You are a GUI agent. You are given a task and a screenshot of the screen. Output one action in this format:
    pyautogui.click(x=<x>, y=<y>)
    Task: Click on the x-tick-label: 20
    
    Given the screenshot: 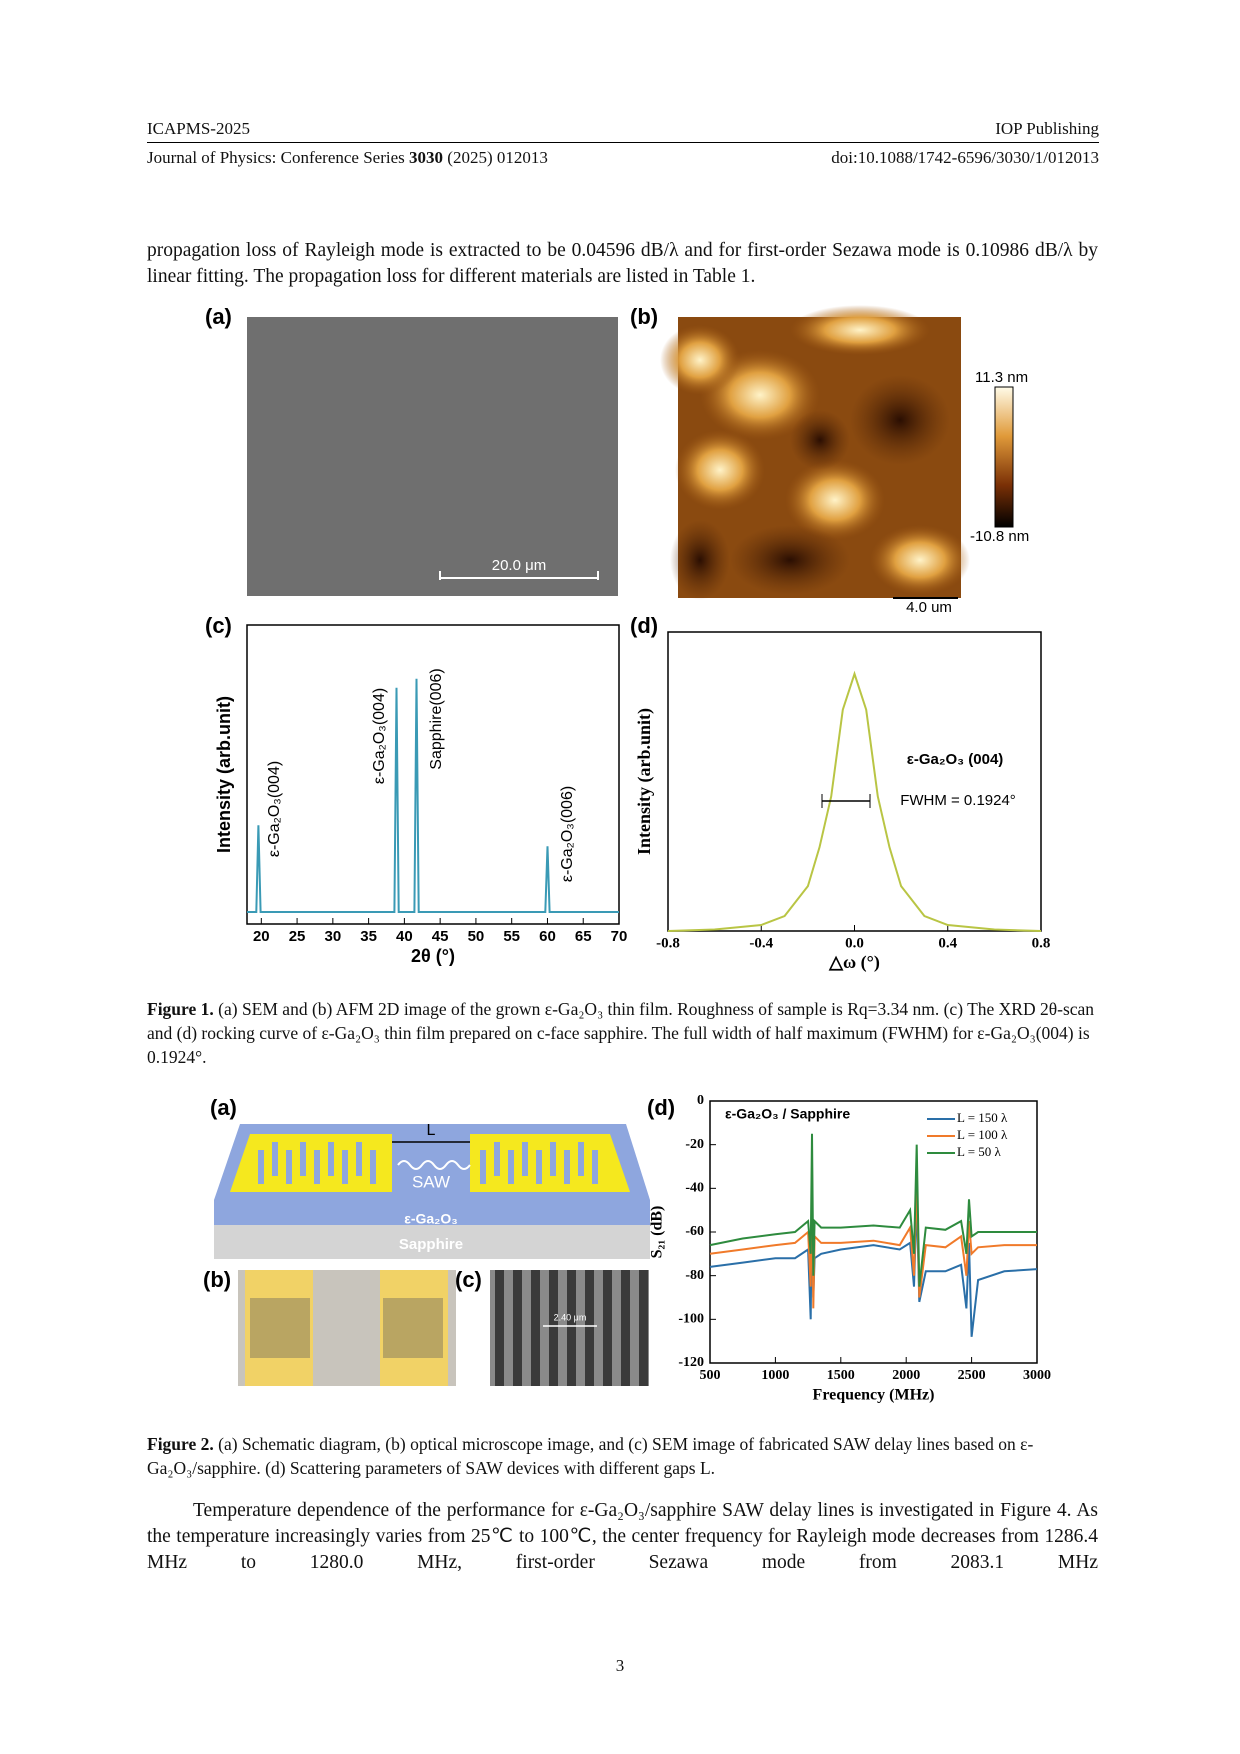 What is the action you would take?
    pyautogui.click(x=261, y=936)
    